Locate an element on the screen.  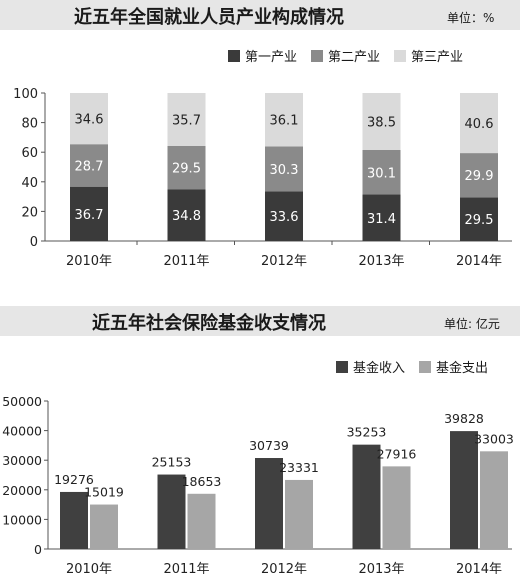
data-label: 28.7 is located at coordinates (89, 166).